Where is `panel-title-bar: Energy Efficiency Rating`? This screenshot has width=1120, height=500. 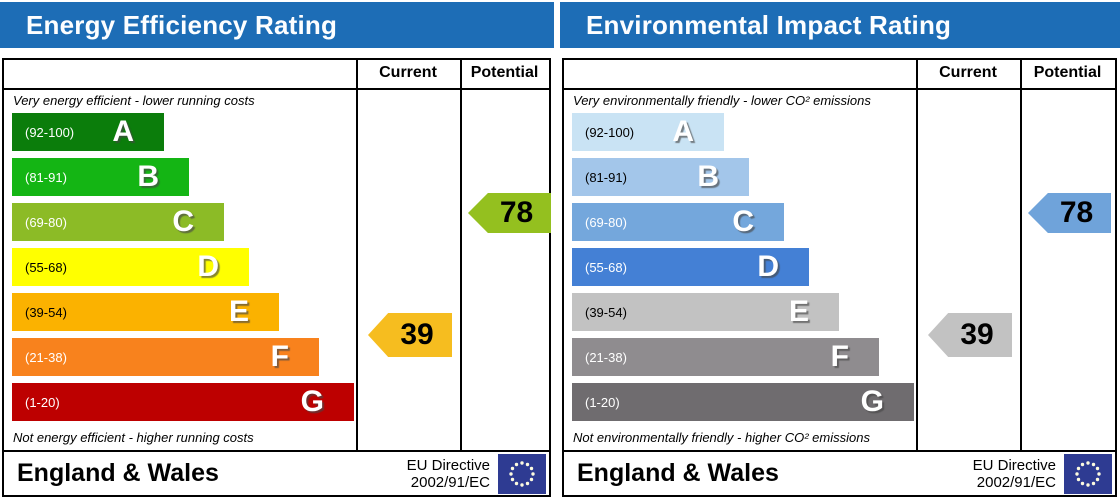 panel-title-bar: Energy Efficiency Rating is located at coordinates (277, 25).